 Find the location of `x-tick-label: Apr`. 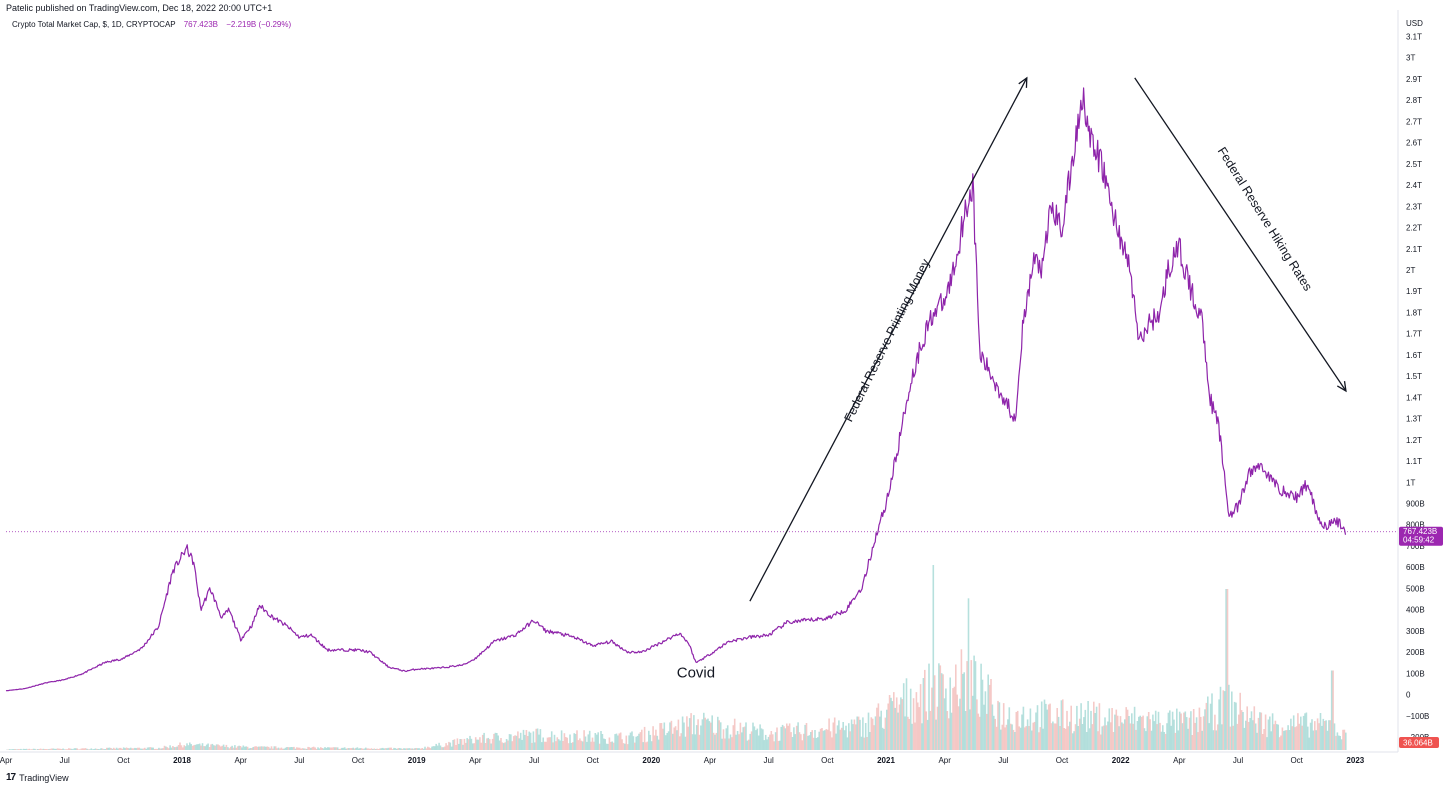

x-tick-label: Apr is located at coordinates (475, 760).